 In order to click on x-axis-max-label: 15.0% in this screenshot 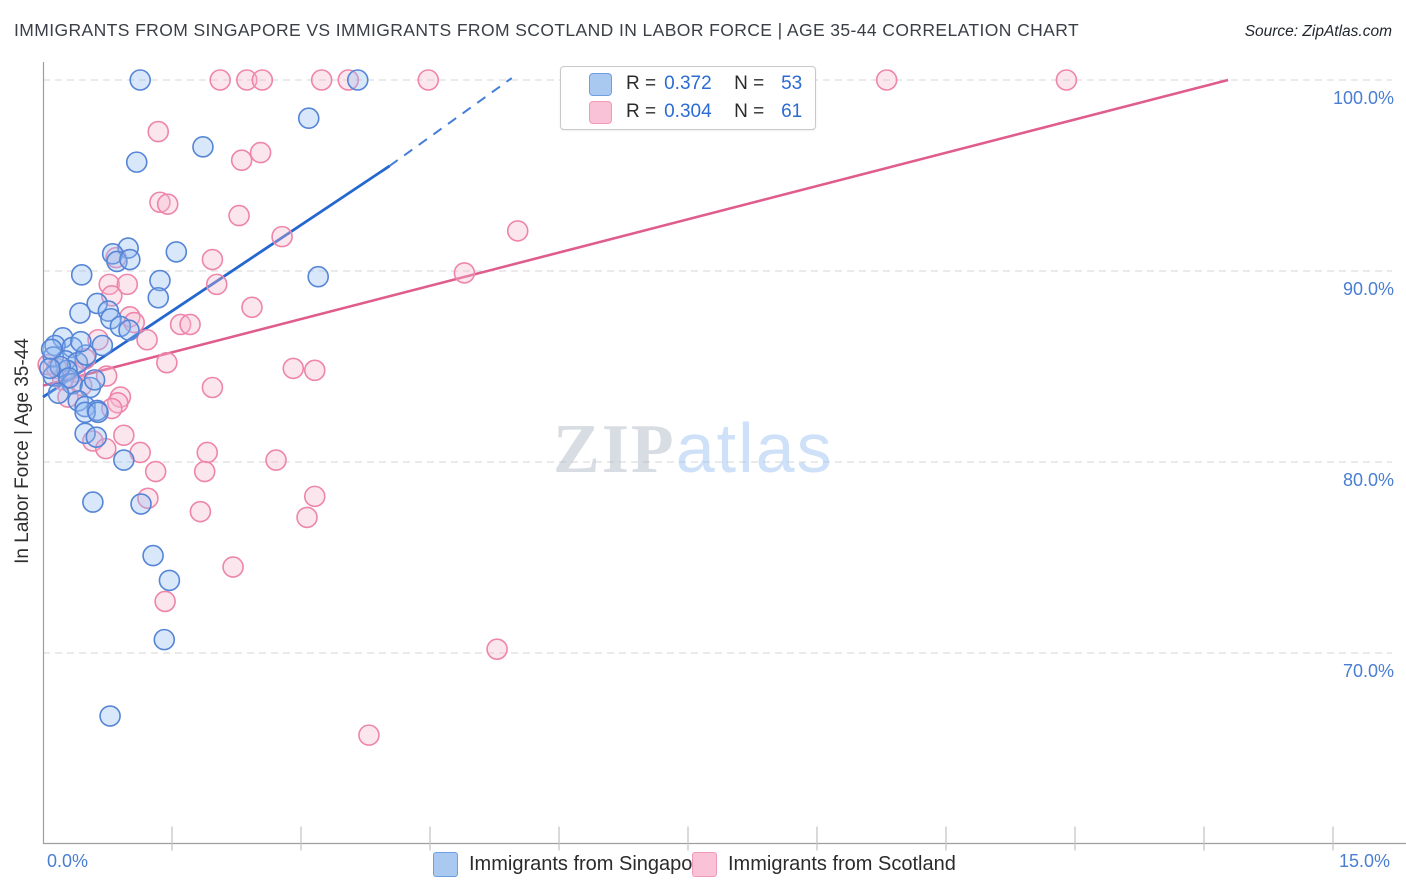, I will do `click(1364, 861)`.